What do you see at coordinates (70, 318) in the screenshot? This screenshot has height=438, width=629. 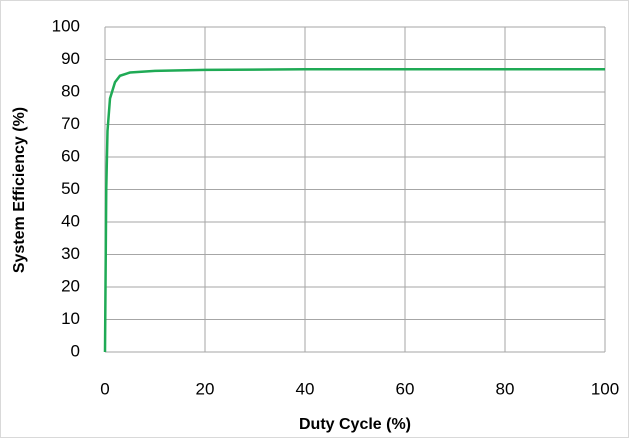 I see `y-tick-label: 10` at bounding box center [70, 318].